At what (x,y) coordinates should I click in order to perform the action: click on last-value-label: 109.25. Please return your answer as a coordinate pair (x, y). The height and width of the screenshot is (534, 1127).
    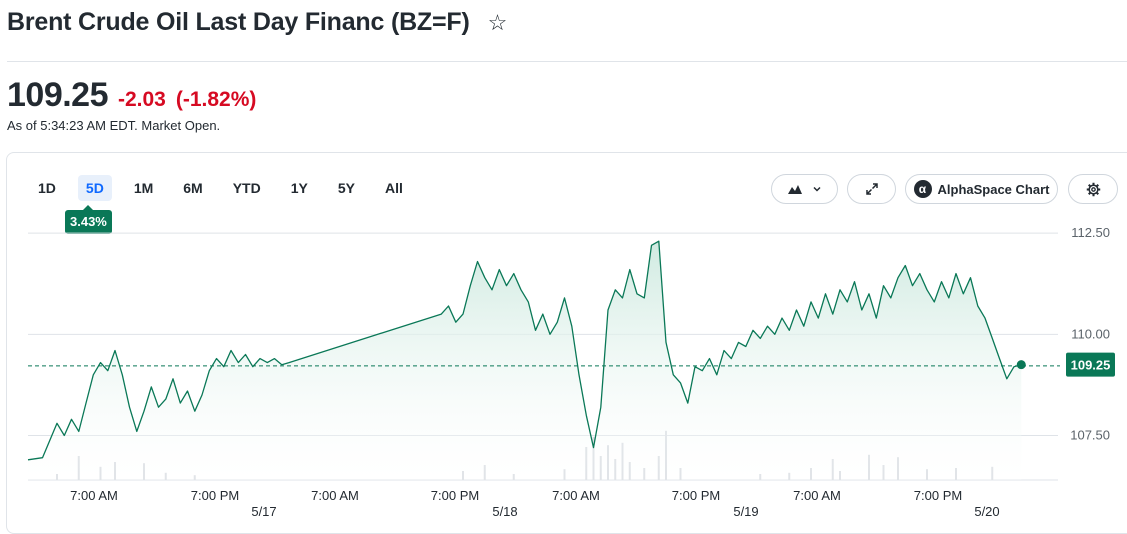
    Looking at the image, I should click on (1091, 365).